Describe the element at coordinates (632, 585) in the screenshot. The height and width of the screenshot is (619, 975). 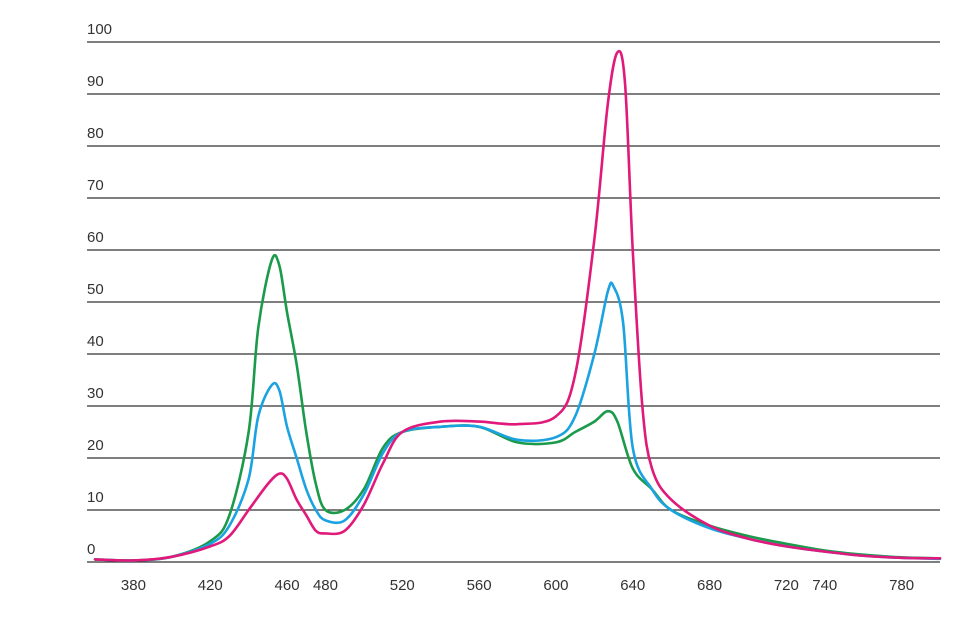
I see `x-tick-label: 640` at that location.